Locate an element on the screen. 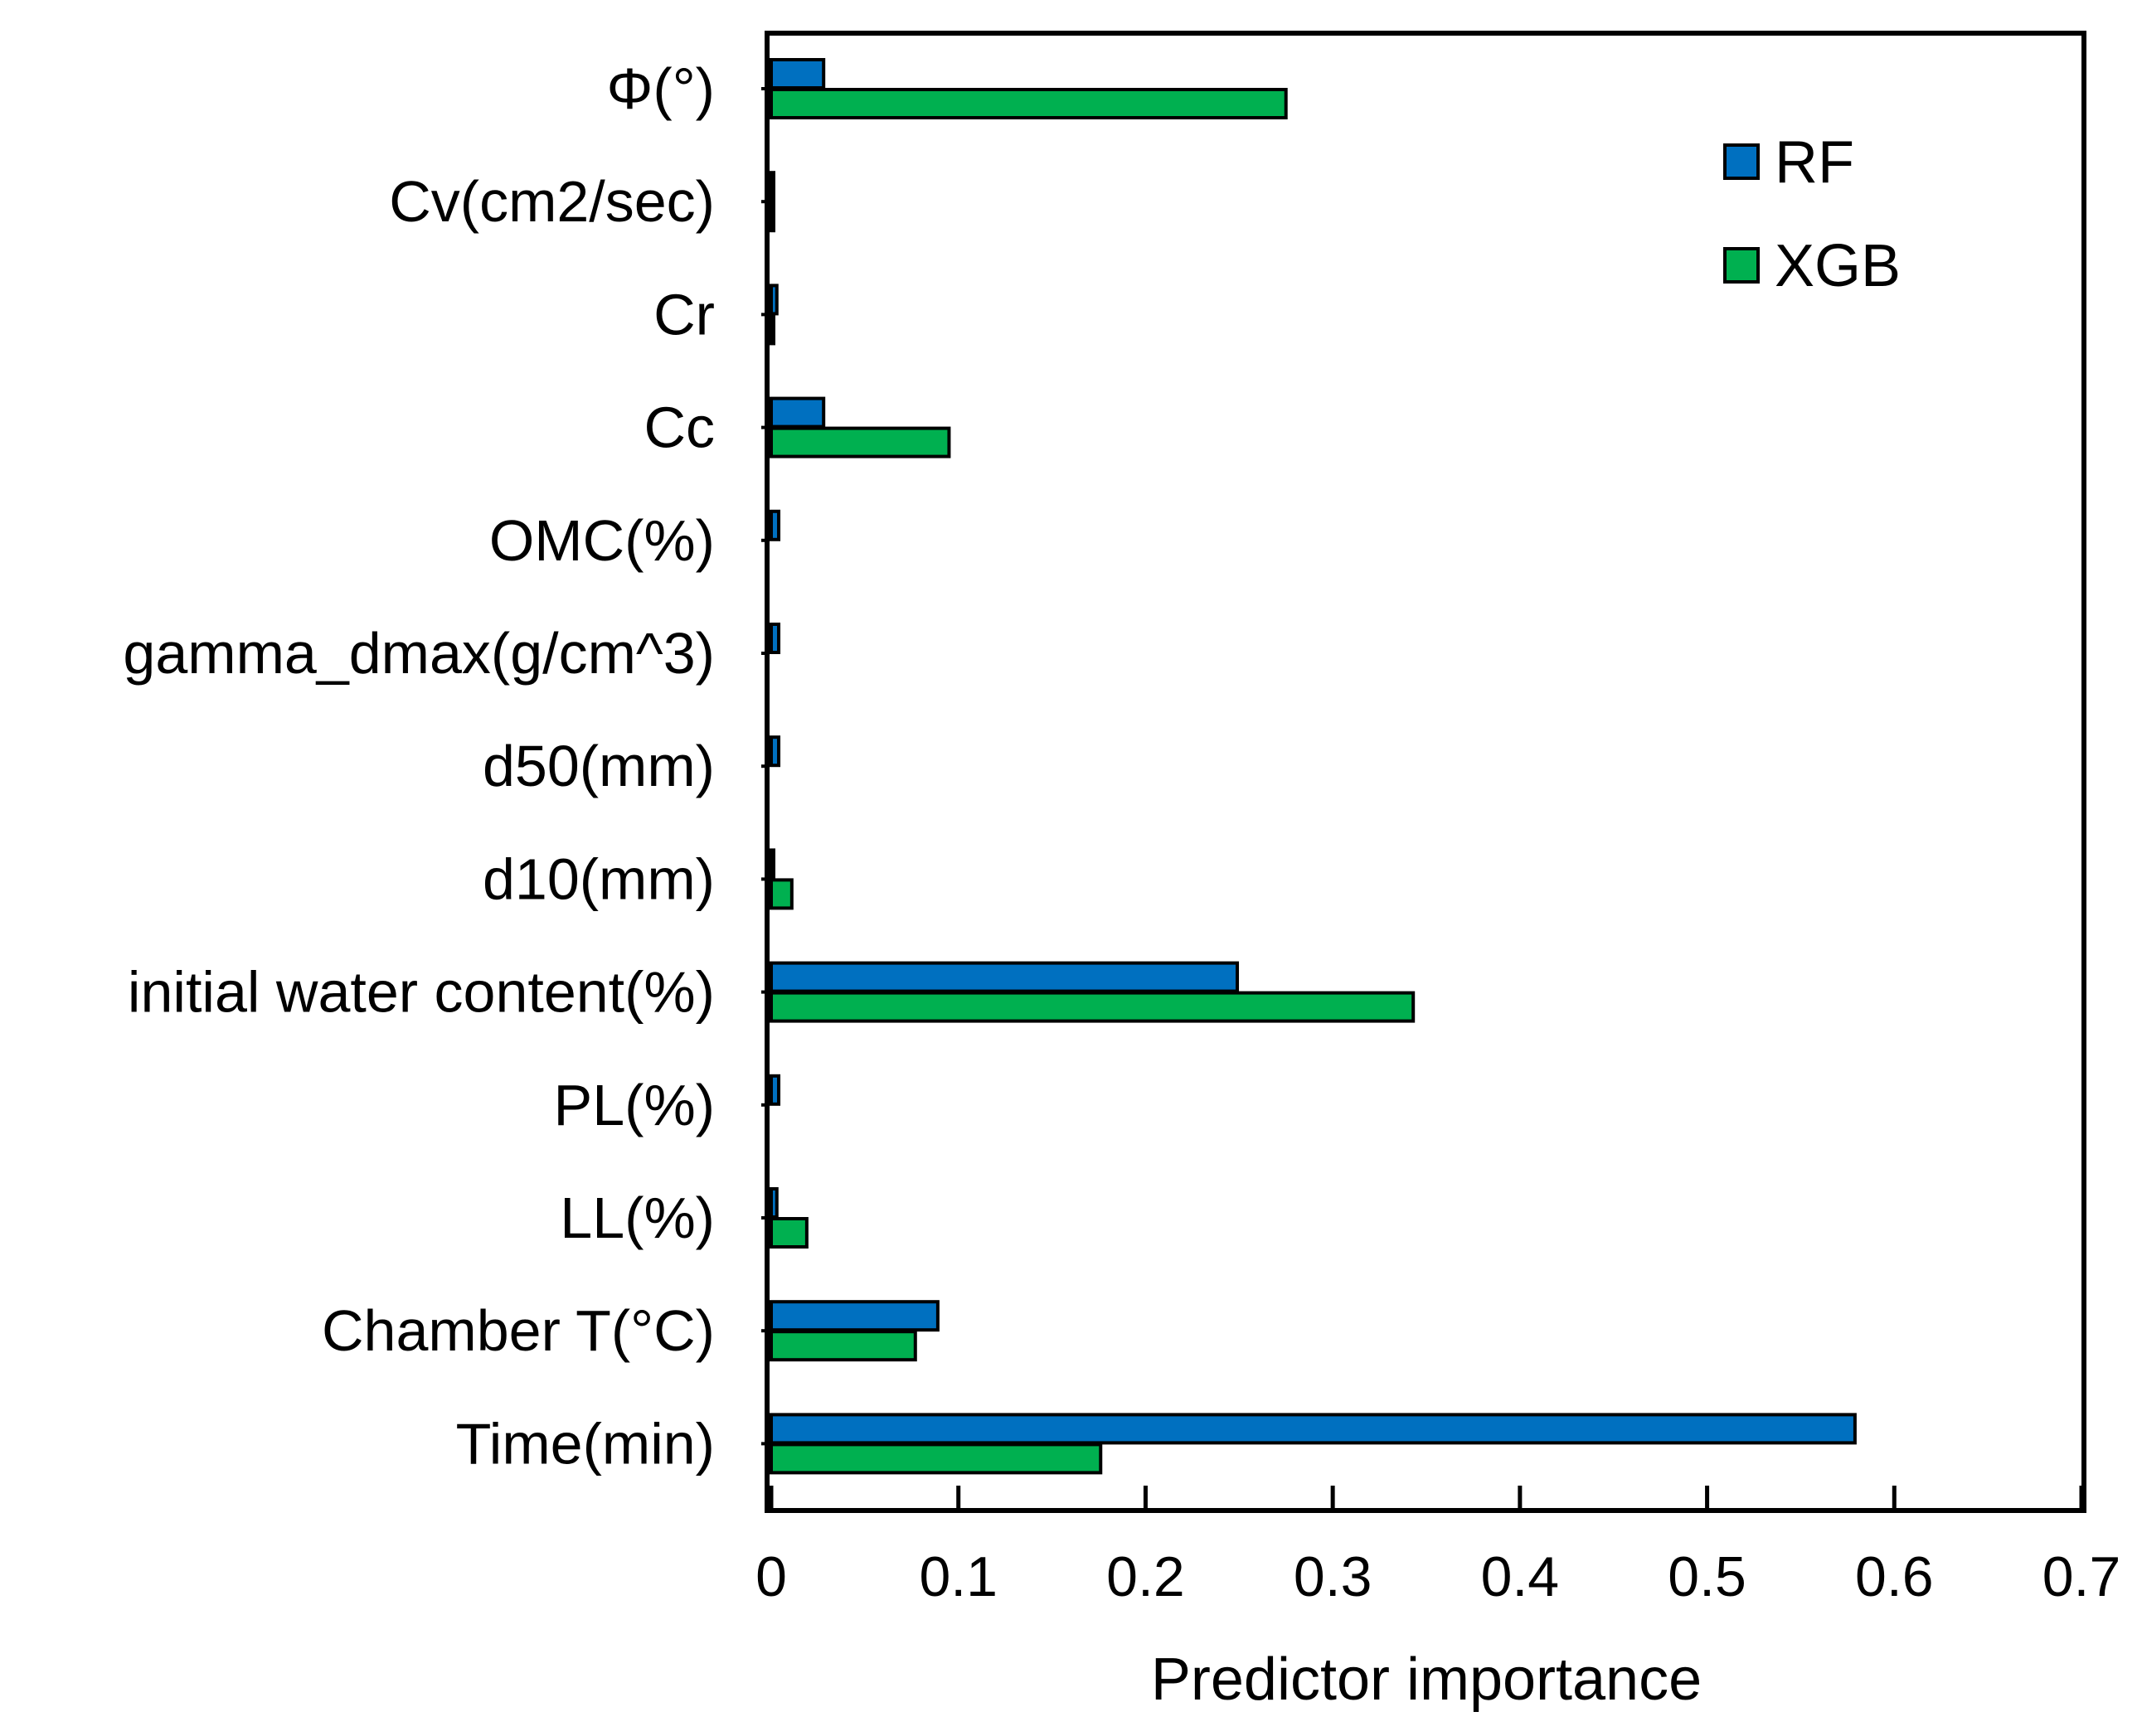 This screenshot has width=2142, height=1736. x-tick-label: 0.4 is located at coordinates (1520, 1576).